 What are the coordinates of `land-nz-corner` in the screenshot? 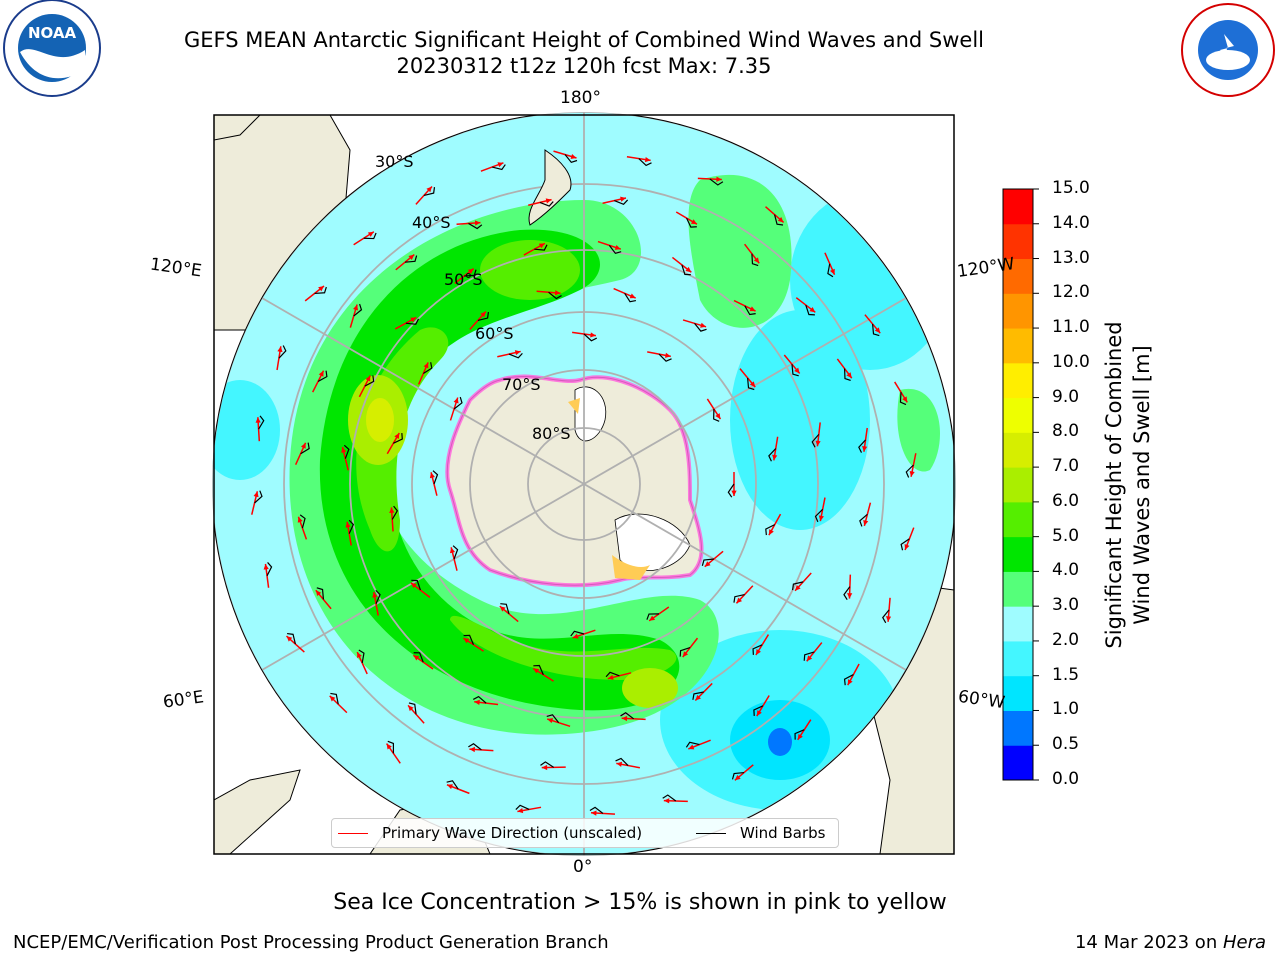 It's located at (237, 128).